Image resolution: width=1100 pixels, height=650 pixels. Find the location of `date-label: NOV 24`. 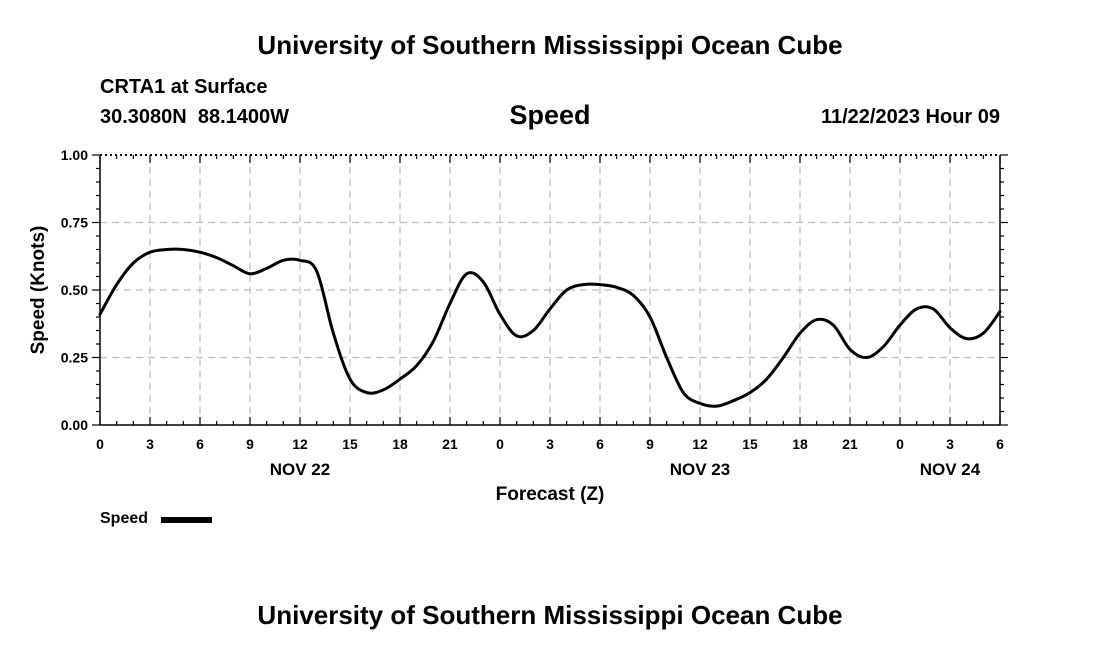

date-label: NOV 24 is located at coordinates (950, 469).